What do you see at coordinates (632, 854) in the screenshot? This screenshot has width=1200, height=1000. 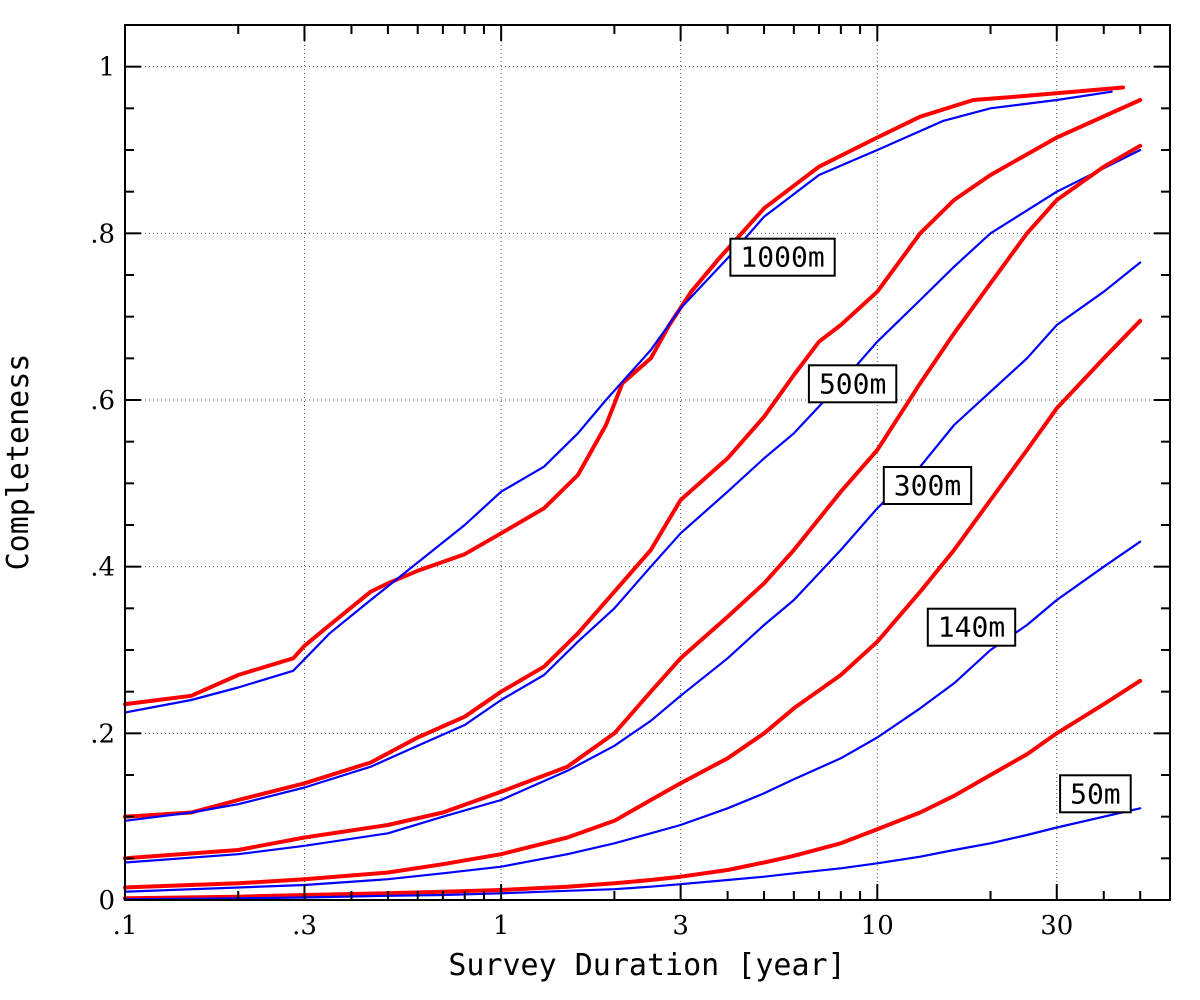 I see `series-50m-blue` at bounding box center [632, 854].